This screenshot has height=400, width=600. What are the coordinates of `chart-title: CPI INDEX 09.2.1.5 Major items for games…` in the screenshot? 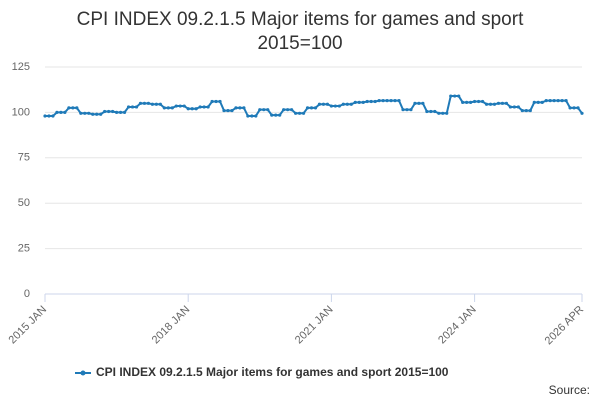 It's located at (300, 31).